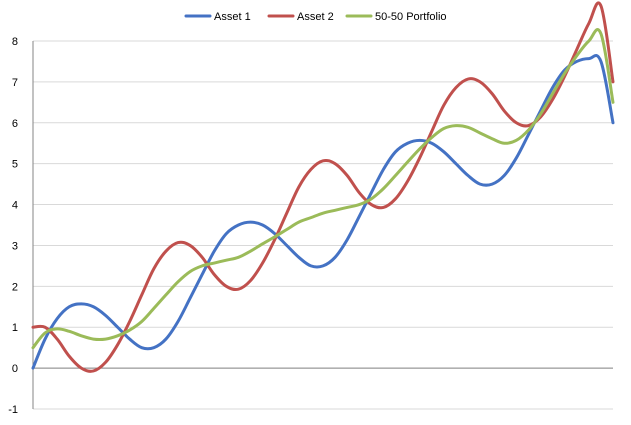 This screenshot has width=631, height=425. What do you see at coordinates (15, 124) in the screenshot?
I see `y-tick-label: 6` at bounding box center [15, 124].